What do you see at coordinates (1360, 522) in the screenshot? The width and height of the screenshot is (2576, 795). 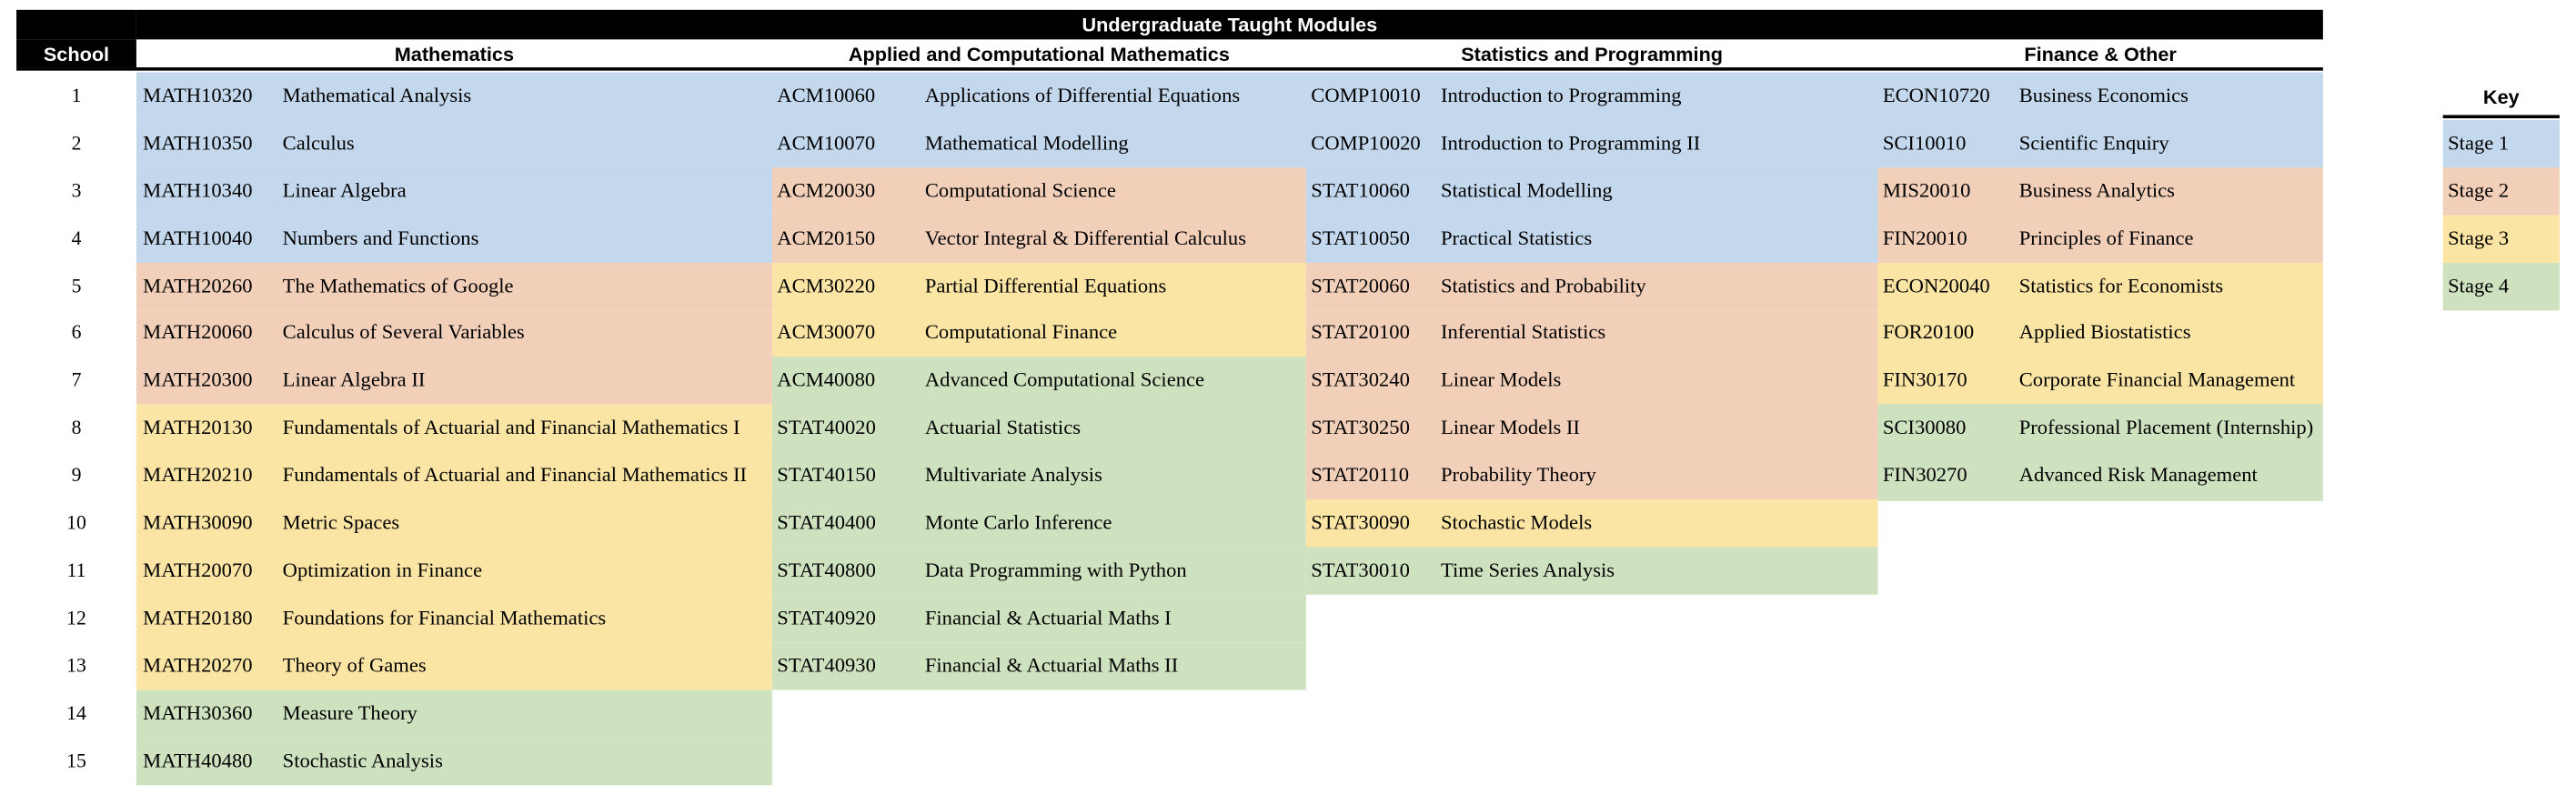 I see `module-code: STAT30090` at bounding box center [1360, 522].